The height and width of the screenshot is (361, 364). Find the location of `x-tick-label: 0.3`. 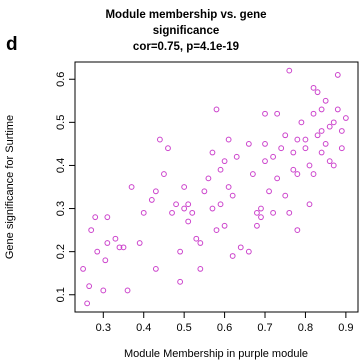

x-tick-label: 0.3 is located at coordinates (103, 328).